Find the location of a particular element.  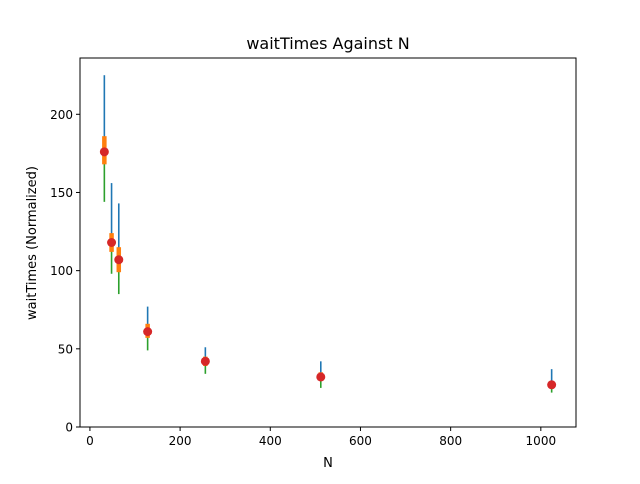

x-tick-label: 1000 is located at coordinates (541, 441).